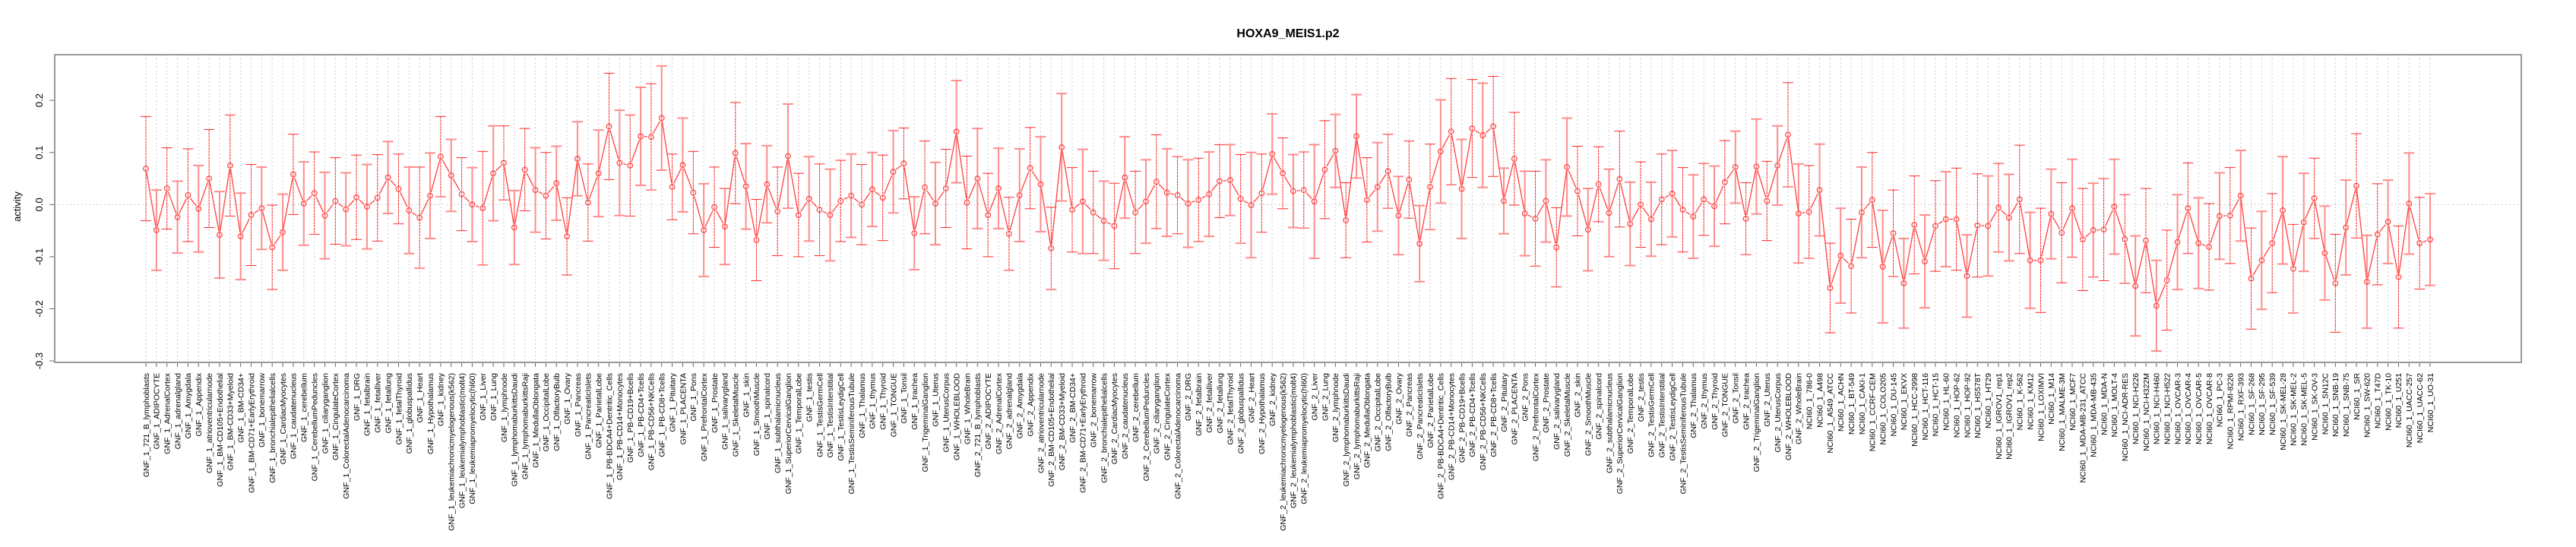 The height and width of the screenshot is (547, 2576). What do you see at coordinates (1251, 397) in the screenshot?
I see `x-tick-label: GNF_2_Heart` at bounding box center [1251, 397].